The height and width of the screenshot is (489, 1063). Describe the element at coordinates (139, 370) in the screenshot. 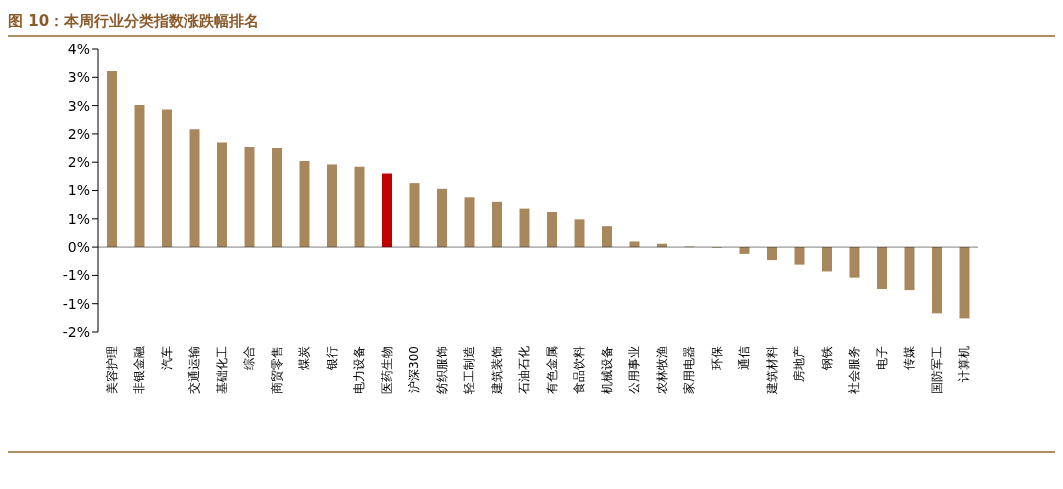

I see `x-tick-label: 非银金融` at that location.